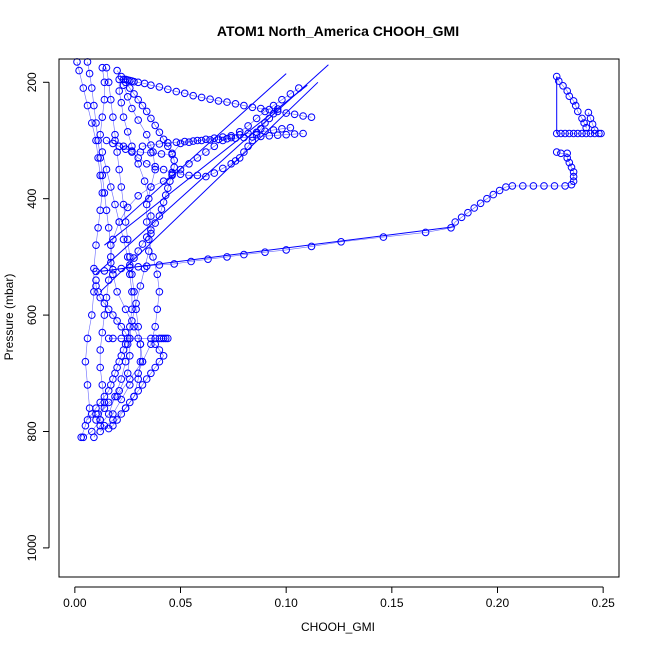 This screenshot has width=650, height=650. Describe the element at coordinates (32, 198) in the screenshot. I see `y-tick-label: 400` at that location.